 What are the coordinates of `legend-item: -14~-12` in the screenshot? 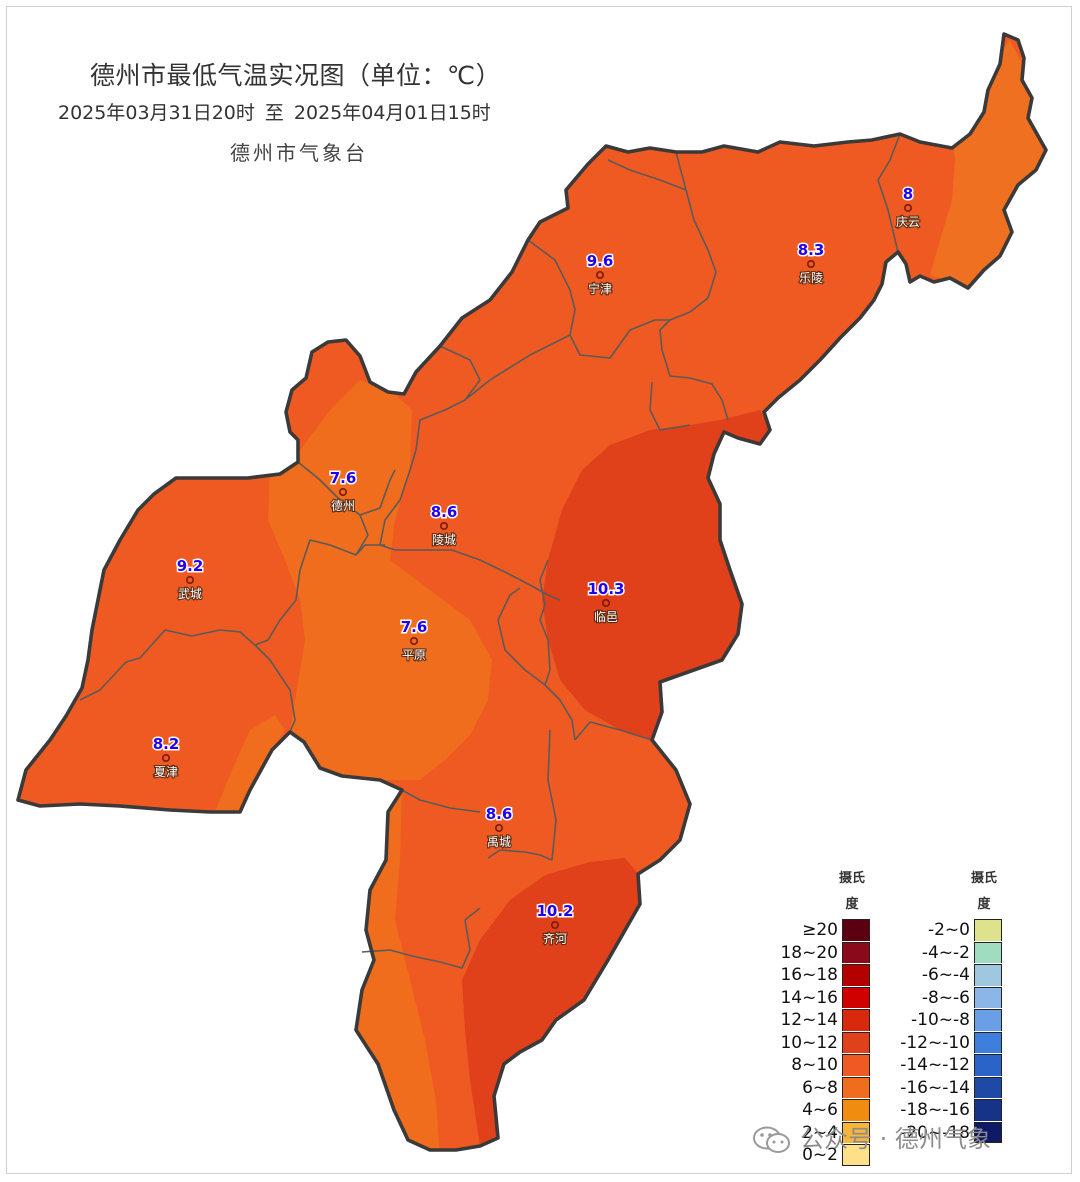 It's located at (936, 1065).